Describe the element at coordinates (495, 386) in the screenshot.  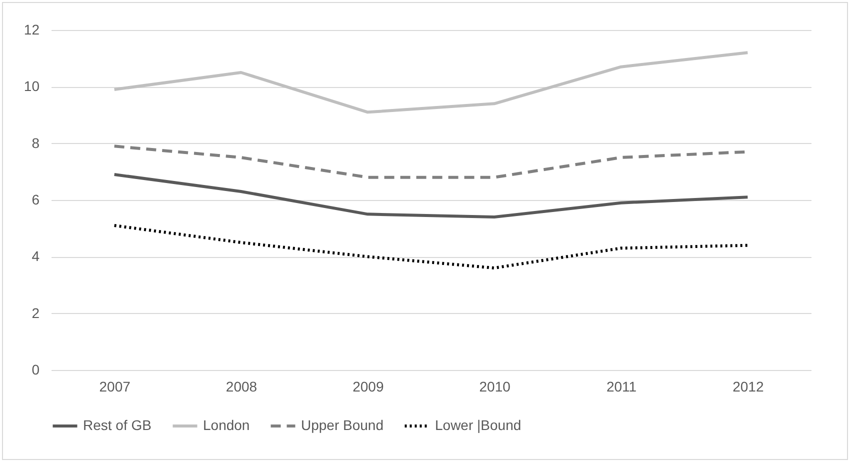
I see `x-tick-label: 2010` at that location.